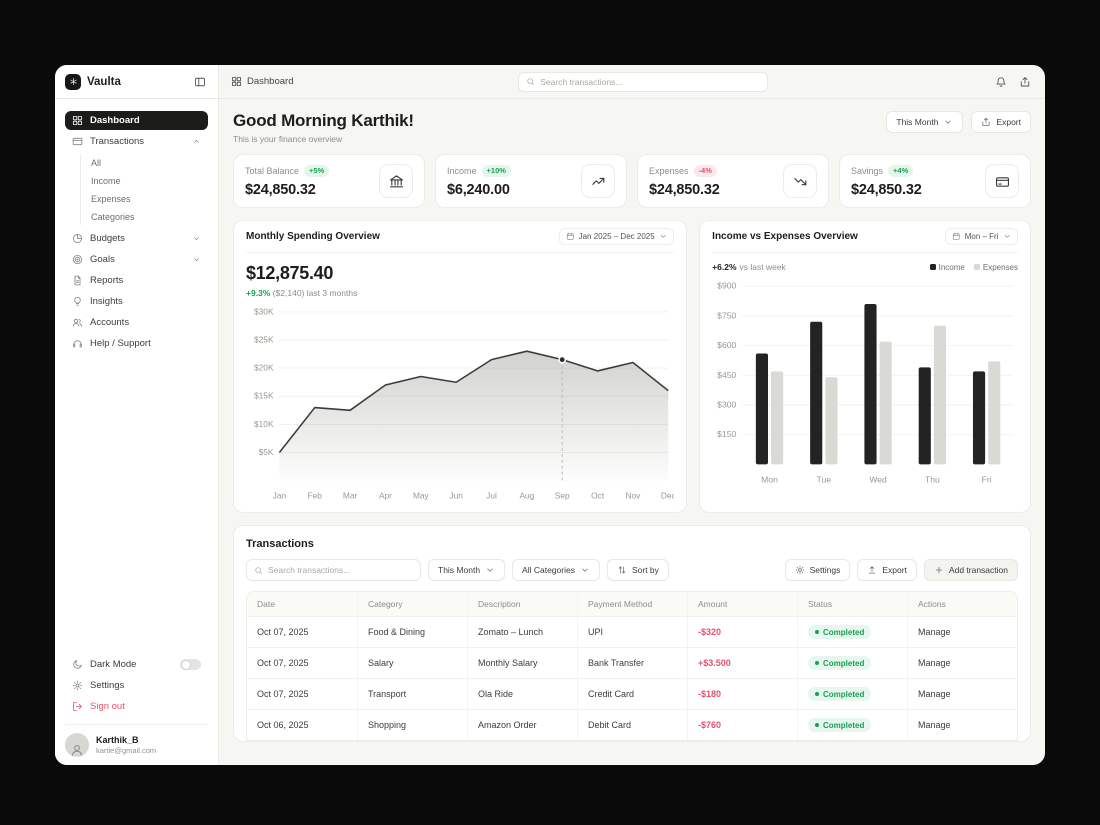 This screenshot has width=1100, height=825. What do you see at coordinates (136, 664) in the screenshot?
I see `dark-mode-item: Dark Mode` at bounding box center [136, 664].